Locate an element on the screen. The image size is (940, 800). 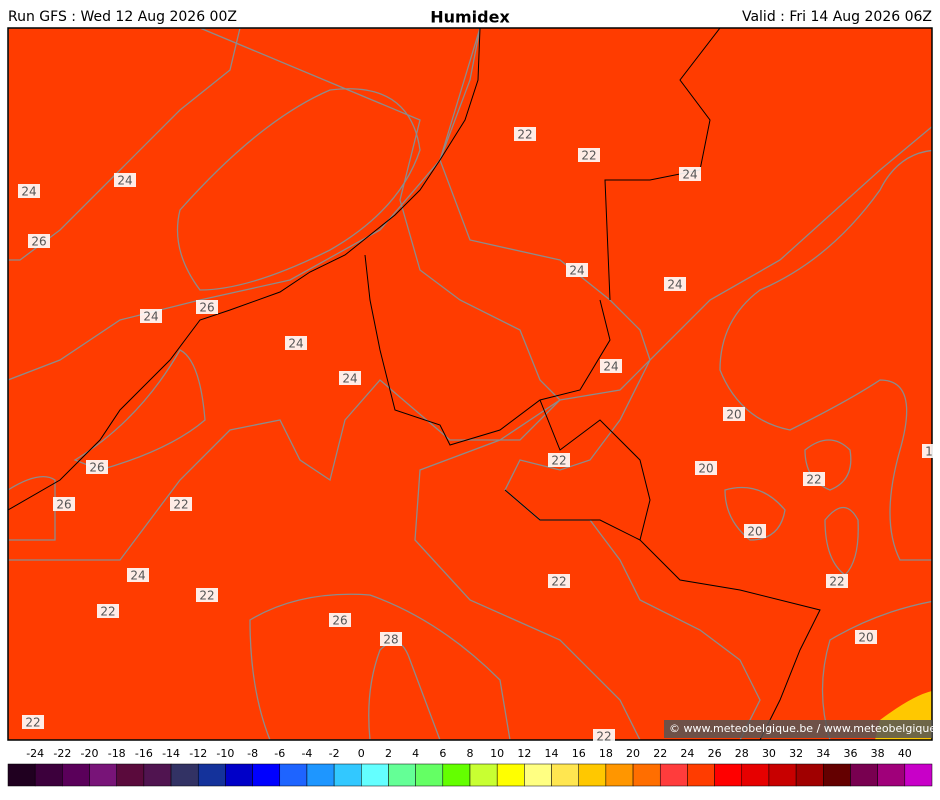
colorbar-tick-label: 18 is located at coordinates (606, 753).